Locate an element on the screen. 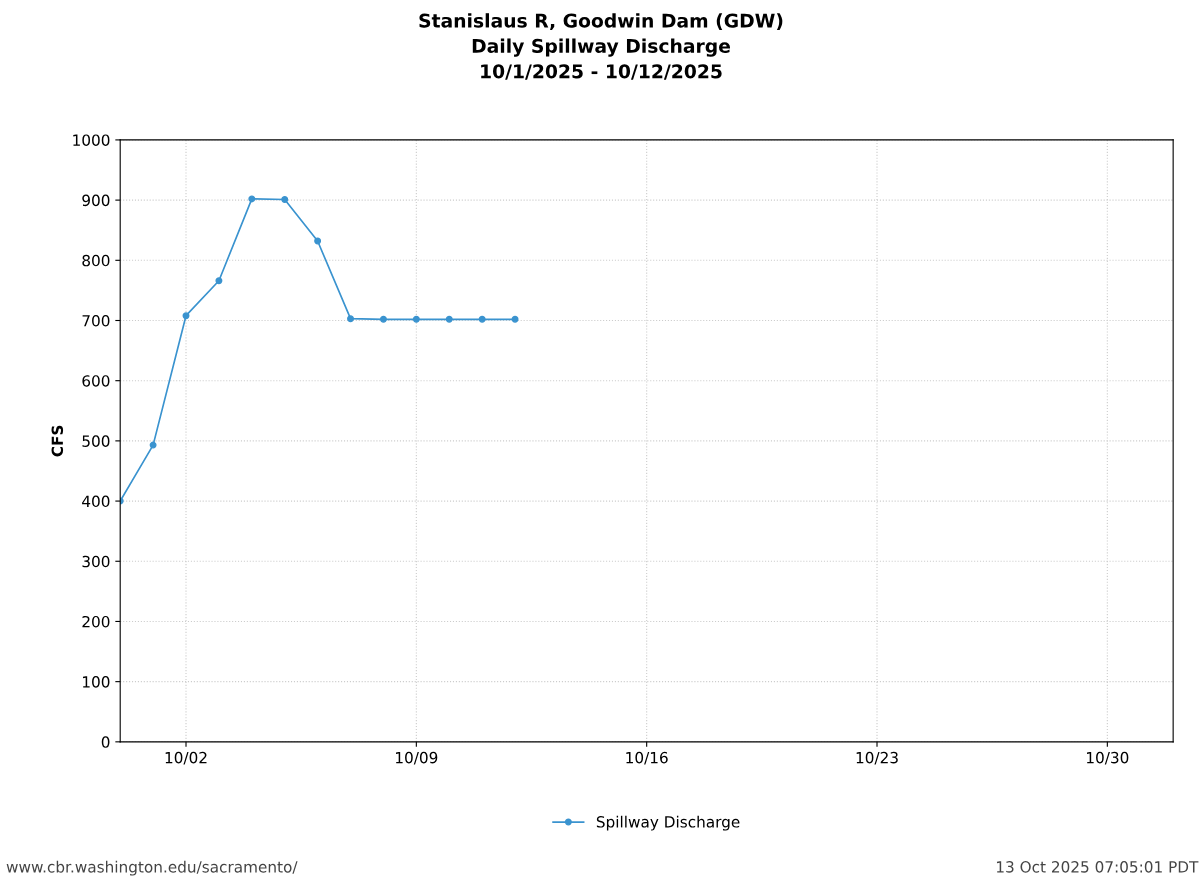  chart-title: Stanislaus R, Goodwin Dam (GDW) Daily Spillway Discharge 10/1/2025 - 10/12/2025 is located at coordinates (601, 46).